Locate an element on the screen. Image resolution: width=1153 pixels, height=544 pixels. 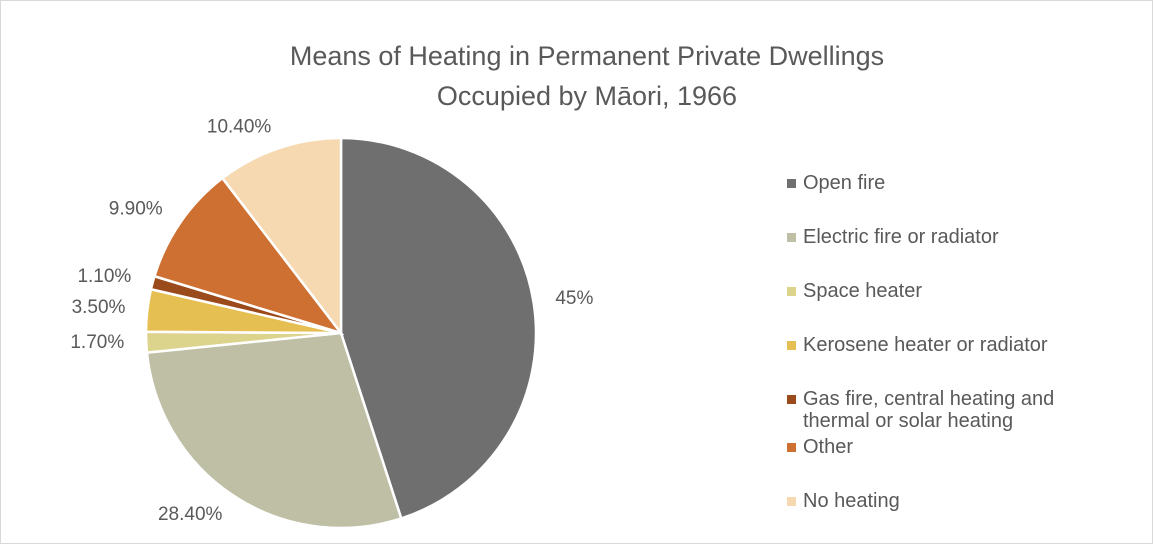
legend-label: Electric fire or radiator is located at coordinates (901, 237).